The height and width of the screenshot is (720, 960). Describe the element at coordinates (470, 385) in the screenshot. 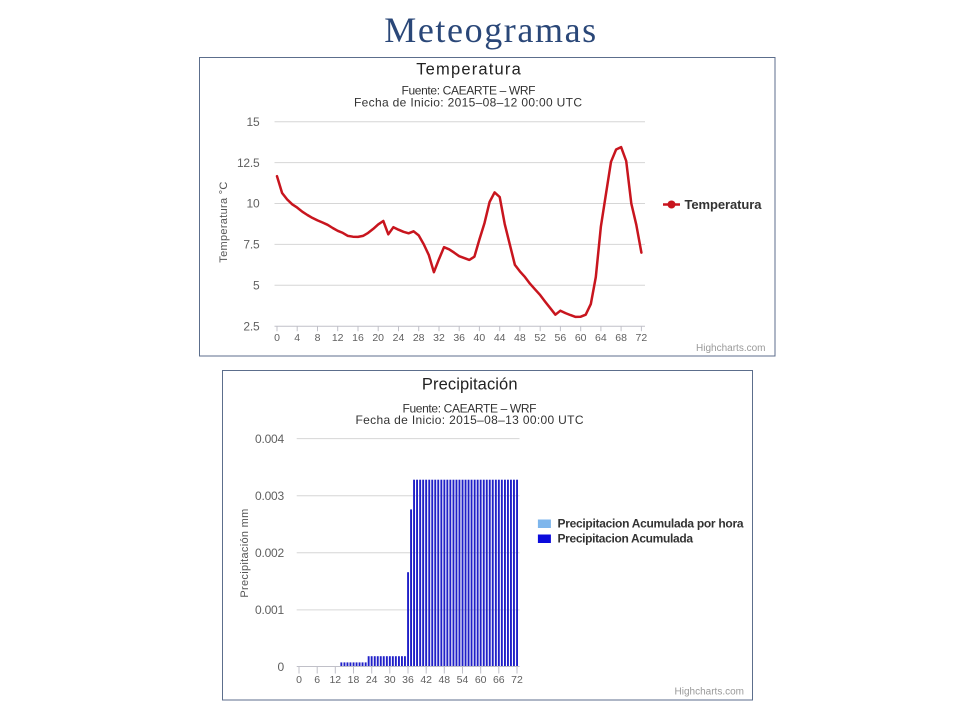

I see `svg-text: Precipitación` at that location.